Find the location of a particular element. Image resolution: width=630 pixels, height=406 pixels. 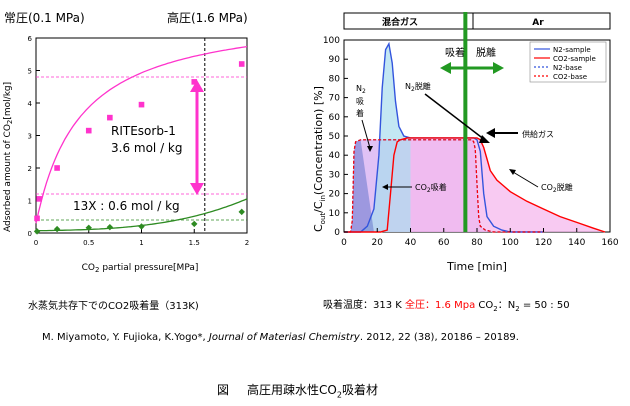

right-x-tick-label: 140 is located at coordinates (576, 243).